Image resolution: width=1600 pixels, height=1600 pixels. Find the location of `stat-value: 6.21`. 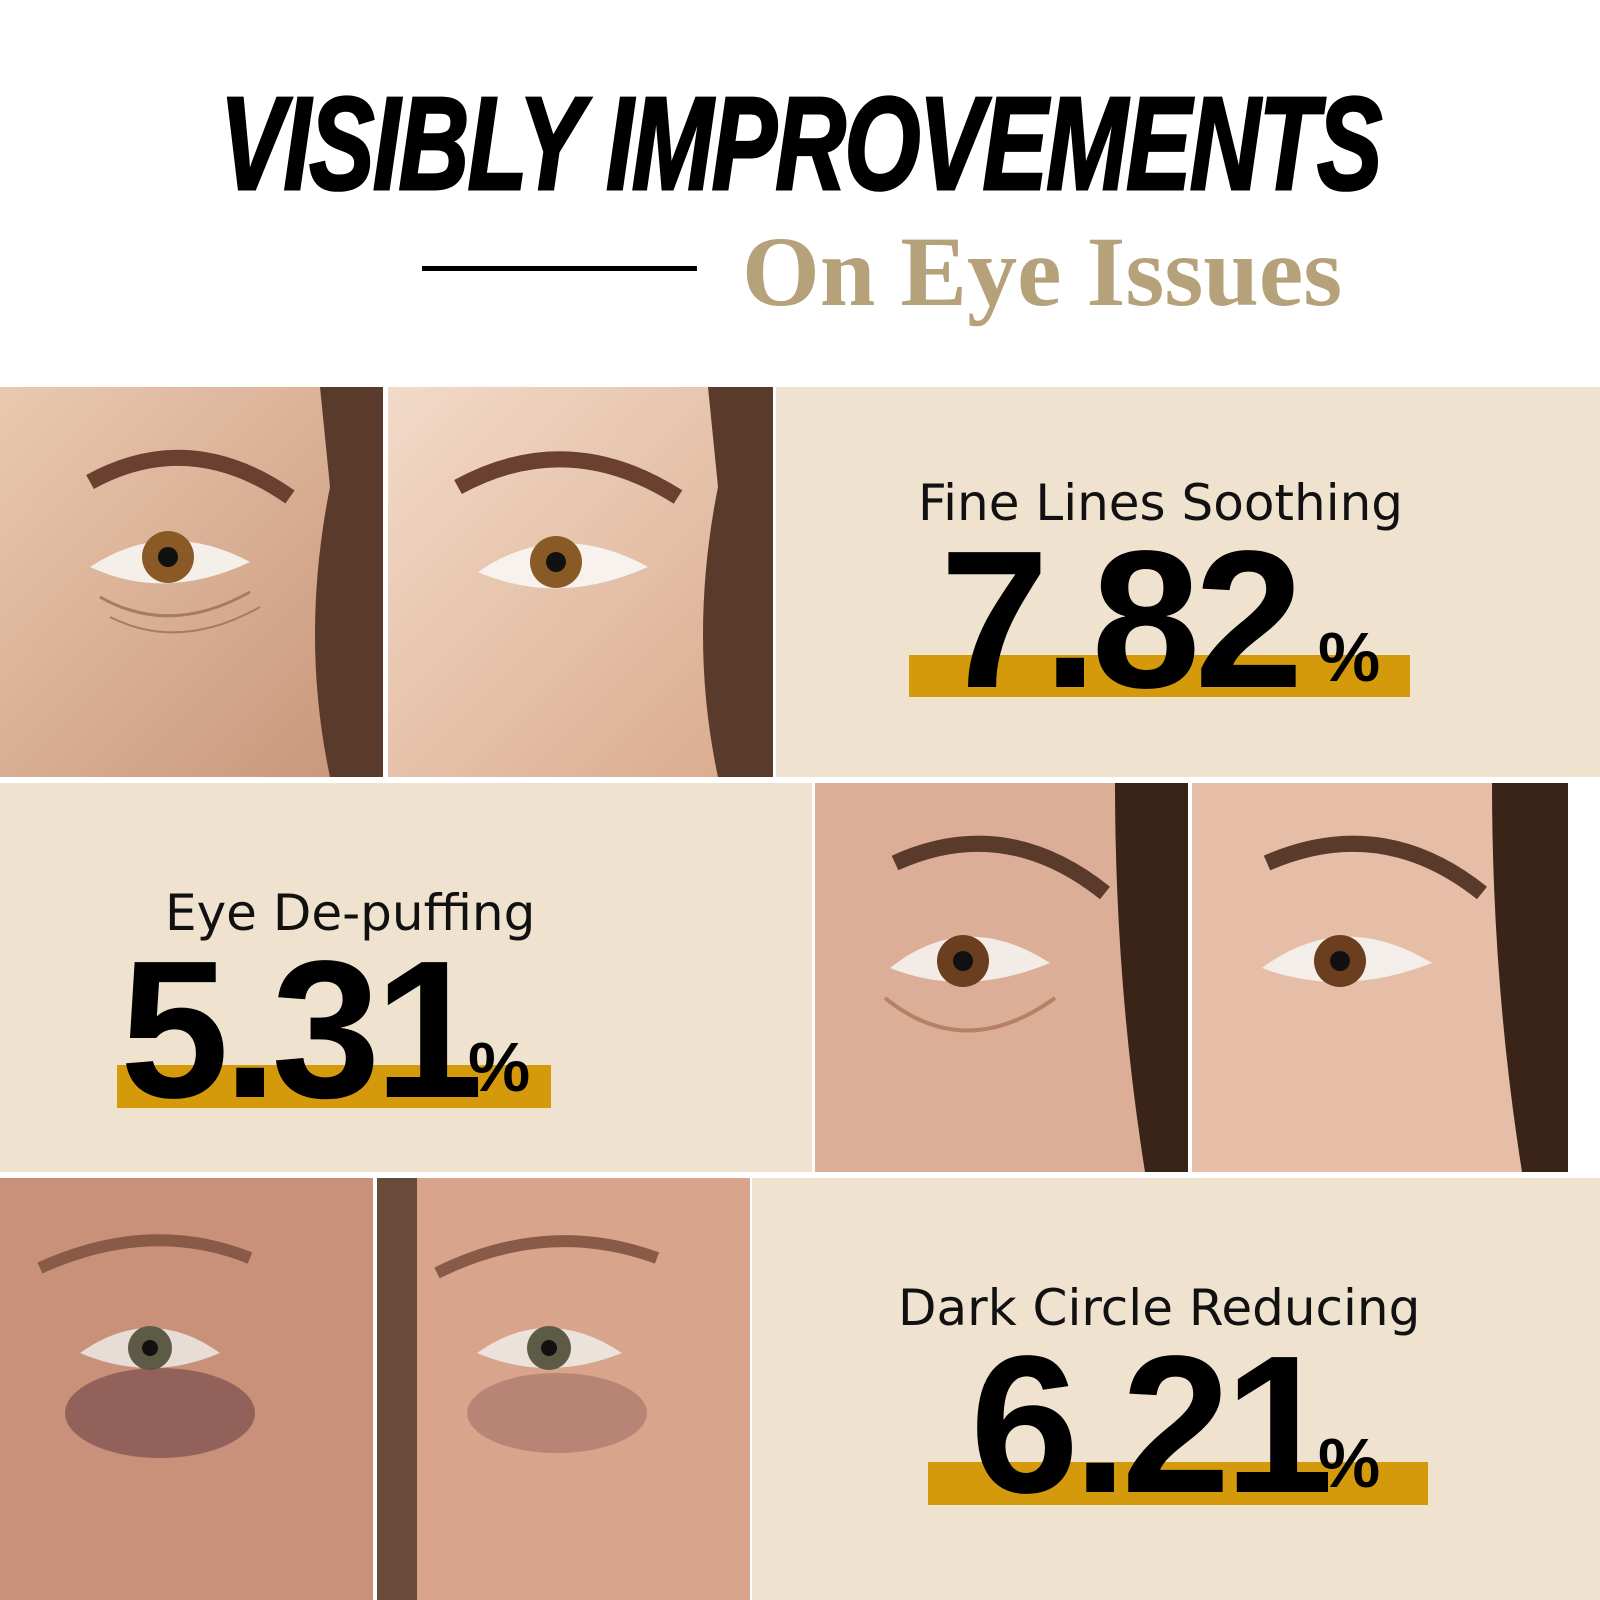

stat-value: 6.21 is located at coordinates (1151, 1424).